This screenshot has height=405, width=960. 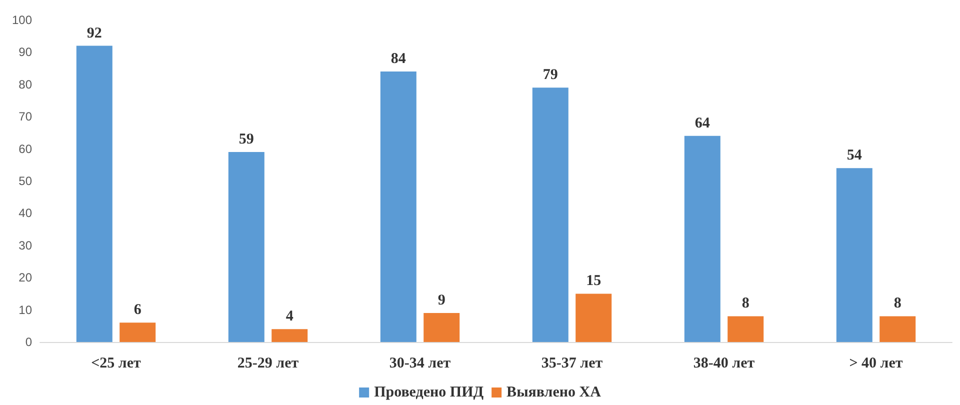 What do you see at coordinates (268, 364) in the screenshot?
I see `x-tick-label: 25-29 лет` at bounding box center [268, 364].